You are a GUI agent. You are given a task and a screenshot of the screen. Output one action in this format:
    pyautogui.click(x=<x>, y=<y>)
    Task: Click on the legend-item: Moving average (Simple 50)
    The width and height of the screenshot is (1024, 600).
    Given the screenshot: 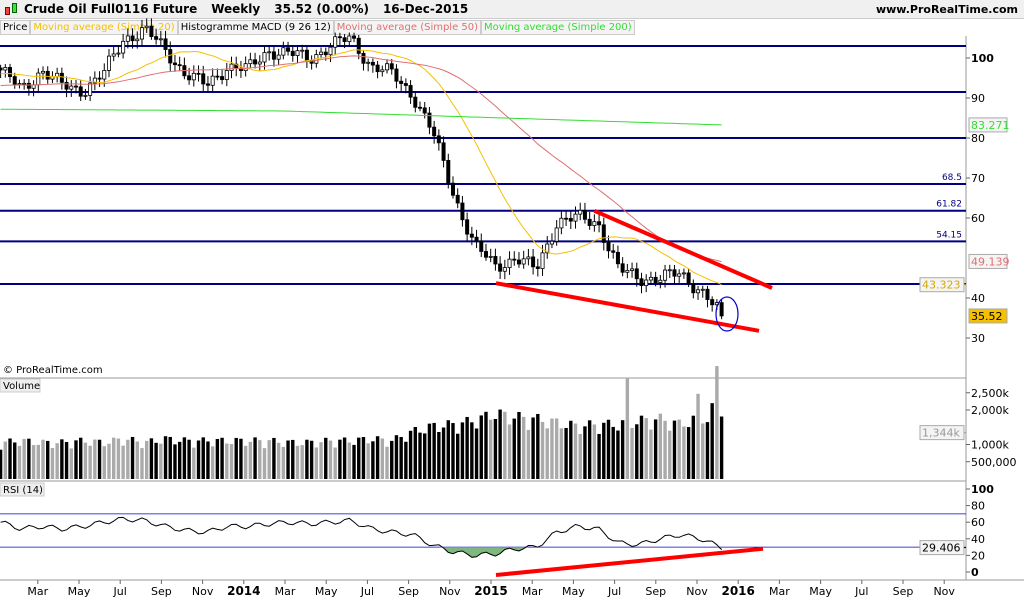 What is the action you would take?
    pyautogui.click(x=407, y=27)
    